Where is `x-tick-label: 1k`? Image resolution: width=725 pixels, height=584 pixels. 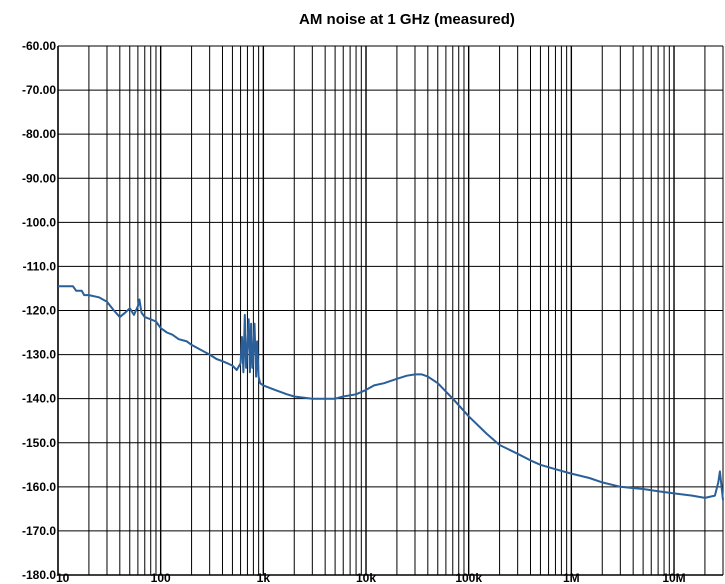 x-tick-label: 1k is located at coordinates (264, 577).